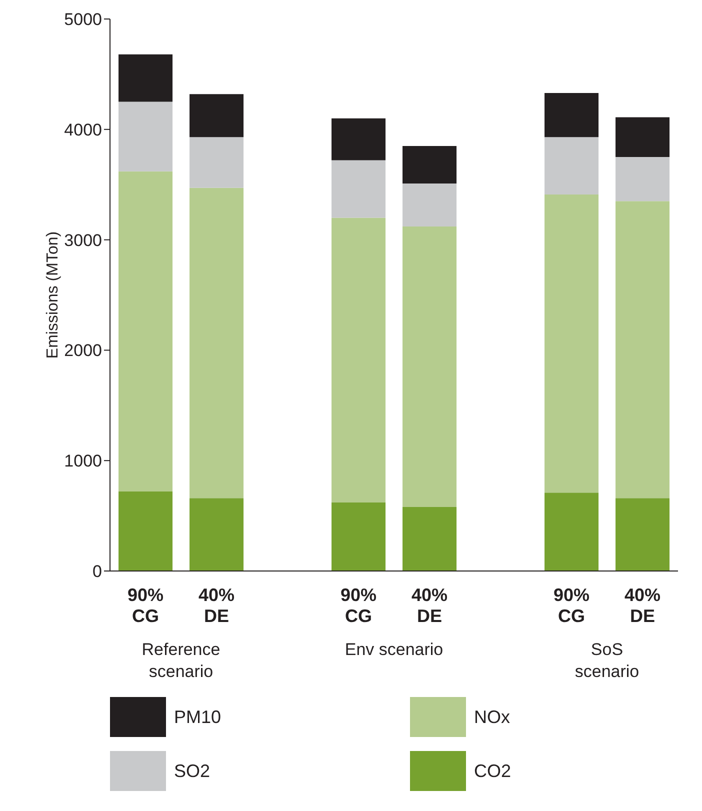  Describe the element at coordinates (83, 461) in the screenshot. I see `y-tick-label: 1000` at that location.